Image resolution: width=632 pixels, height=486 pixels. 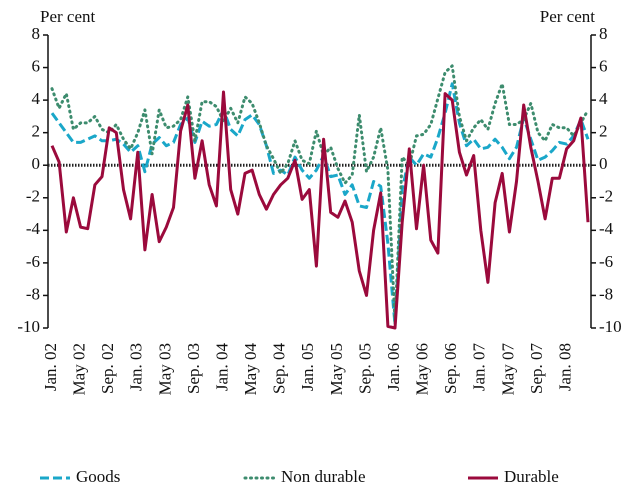 What do you see at coordinates (507, 369) in the screenshot?
I see `x-tick-label: May 07` at bounding box center [507, 369].